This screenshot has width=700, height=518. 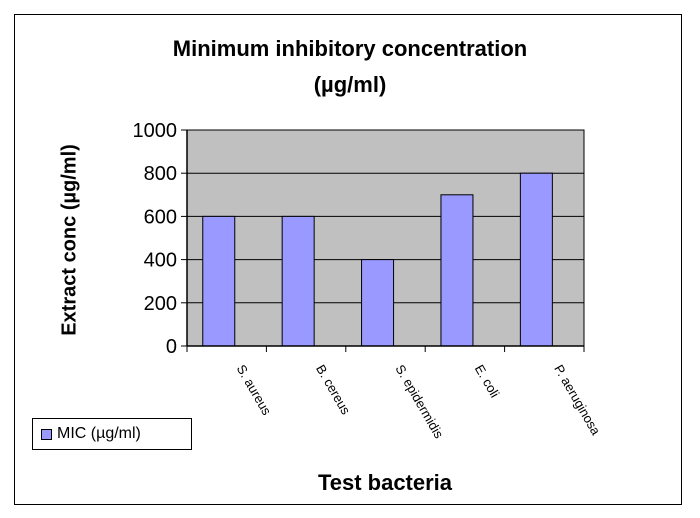 I want to click on x-tick-label: P. aeruginosa, so click(x=577, y=400).